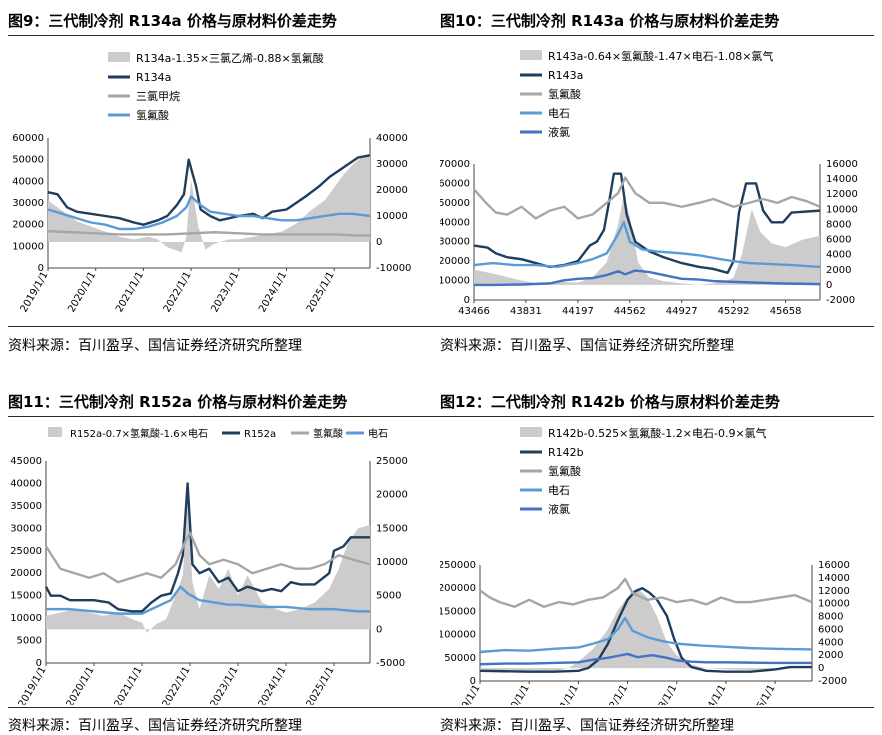 This screenshot has width=882, height=735. Describe the element at coordinates (392, 138) in the screenshot. I see `right-axis-tick-label: 40000` at that location.